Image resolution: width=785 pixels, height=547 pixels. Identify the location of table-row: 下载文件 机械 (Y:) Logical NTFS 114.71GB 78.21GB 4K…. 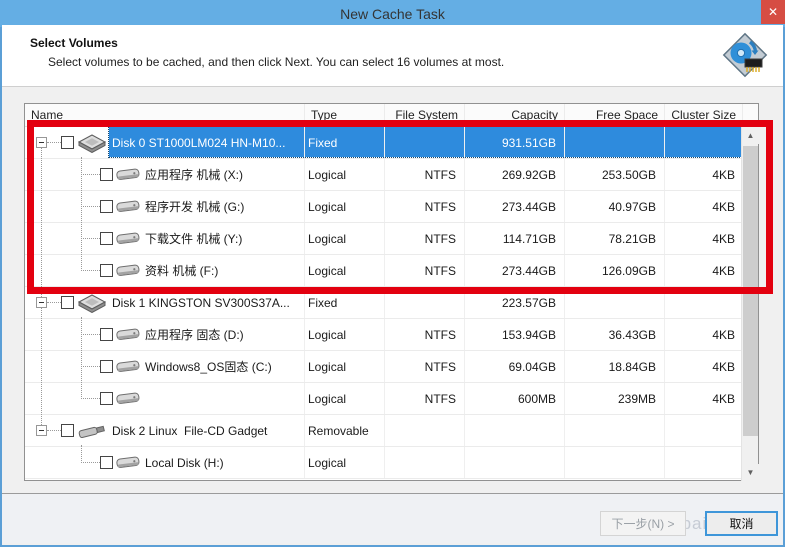
(384, 239).